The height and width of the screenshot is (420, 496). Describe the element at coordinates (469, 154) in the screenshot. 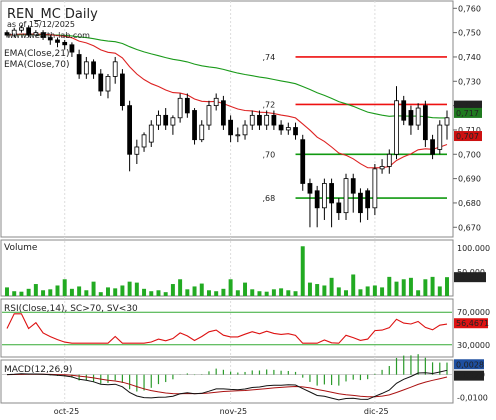

I see `price-tick-label: 0,700` at that location.